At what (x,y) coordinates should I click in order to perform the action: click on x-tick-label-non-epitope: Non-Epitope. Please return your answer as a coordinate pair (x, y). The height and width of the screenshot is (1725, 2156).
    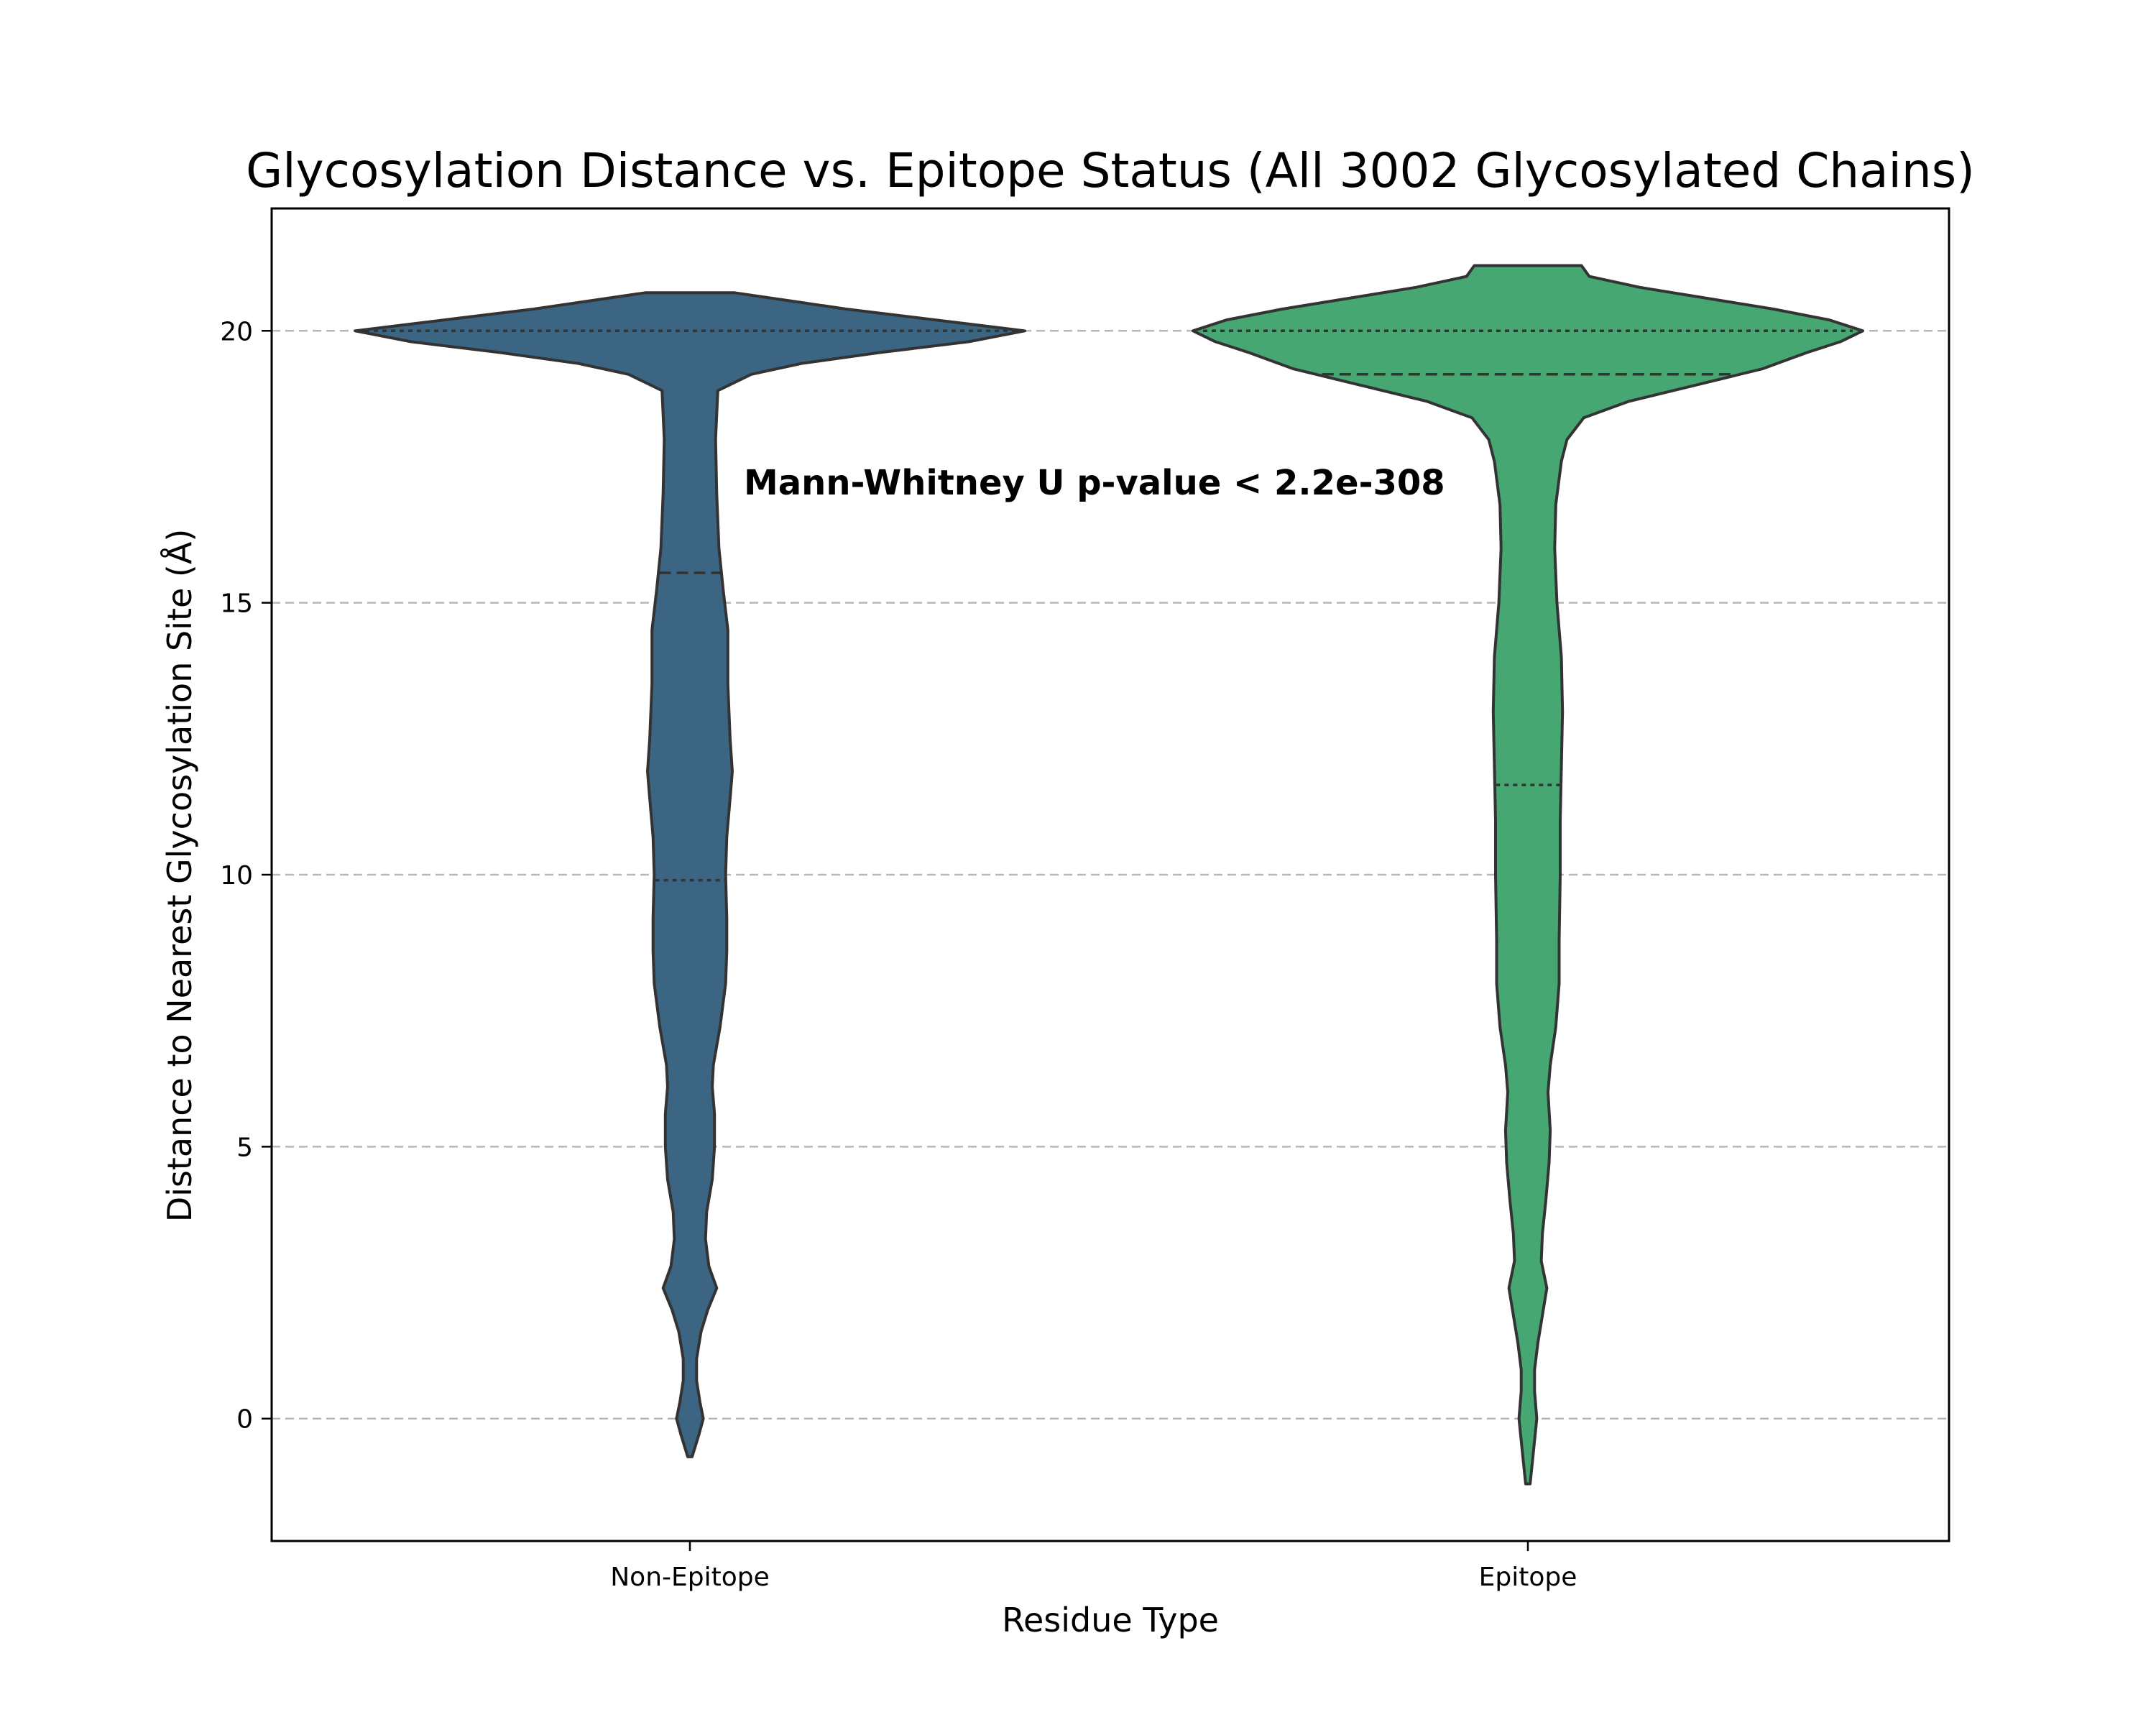
    Looking at the image, I should click on (690, 1577).